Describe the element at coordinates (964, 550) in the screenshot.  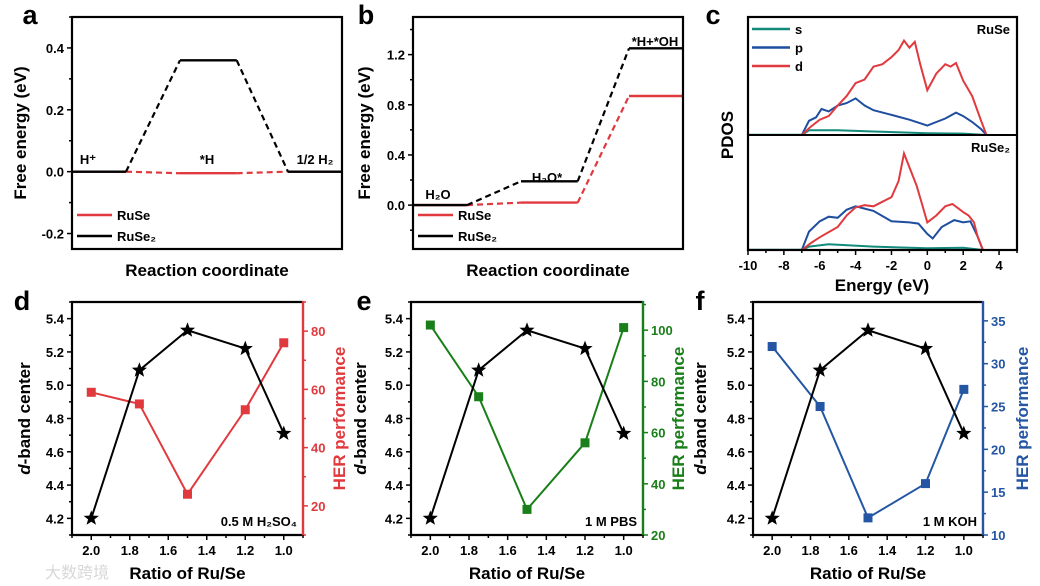
I see `x-tick-label: 1.0` at that location.